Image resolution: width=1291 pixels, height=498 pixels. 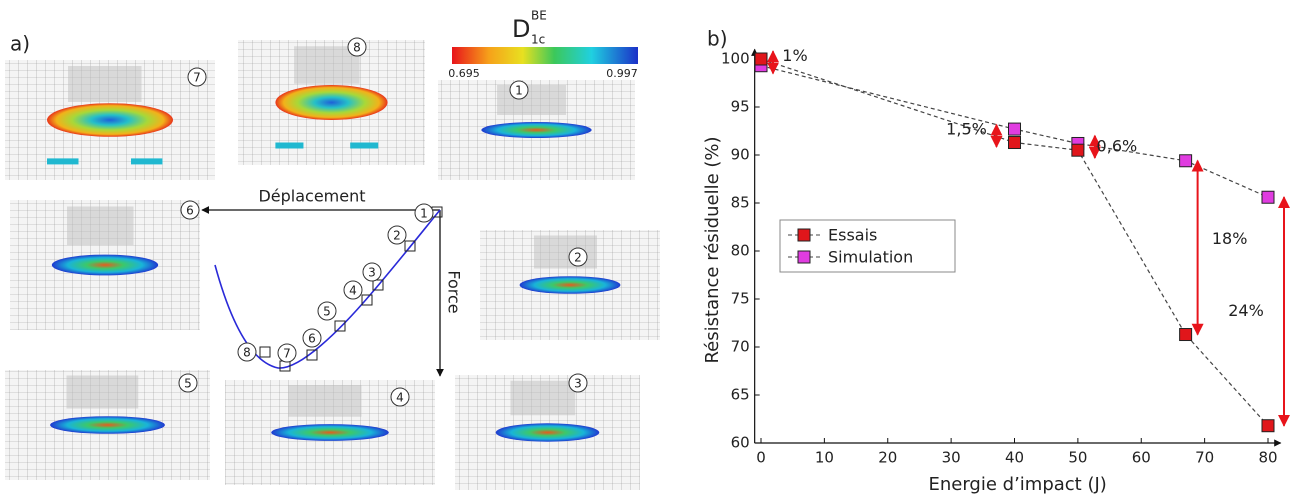 What do you see at coordinates (852, 235) in the screenshot?
I see `legend-label: Essais` at bounding box center [852, 235].